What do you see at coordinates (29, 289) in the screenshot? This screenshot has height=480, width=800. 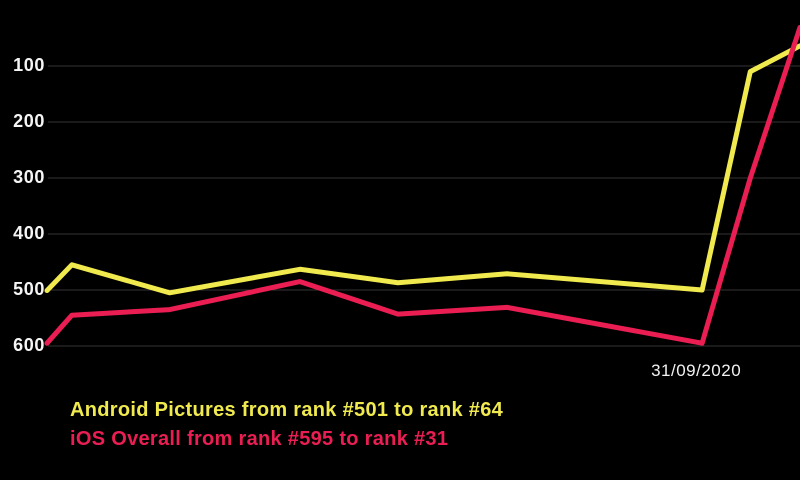 I see `y-axis-tick-label: 500` at bounding box center [29, 289].